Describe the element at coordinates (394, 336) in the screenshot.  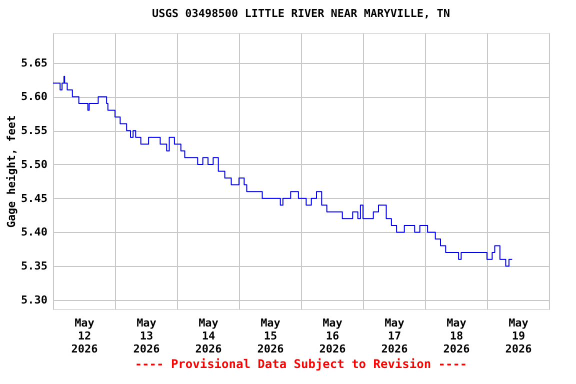
I see `x-tick-label: May 17 2026` at that location.